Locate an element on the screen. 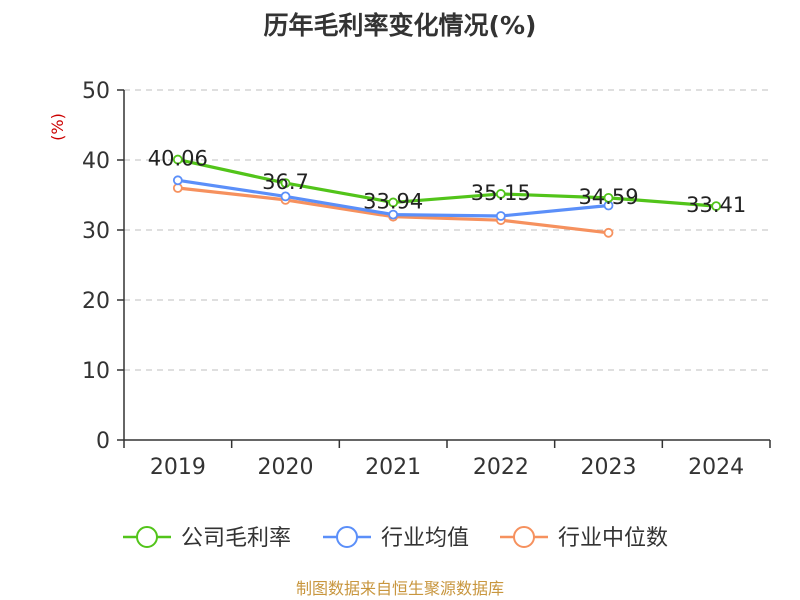  chart-title: 历年毛利率变化情况(%) is located at coordinates (400, 25).